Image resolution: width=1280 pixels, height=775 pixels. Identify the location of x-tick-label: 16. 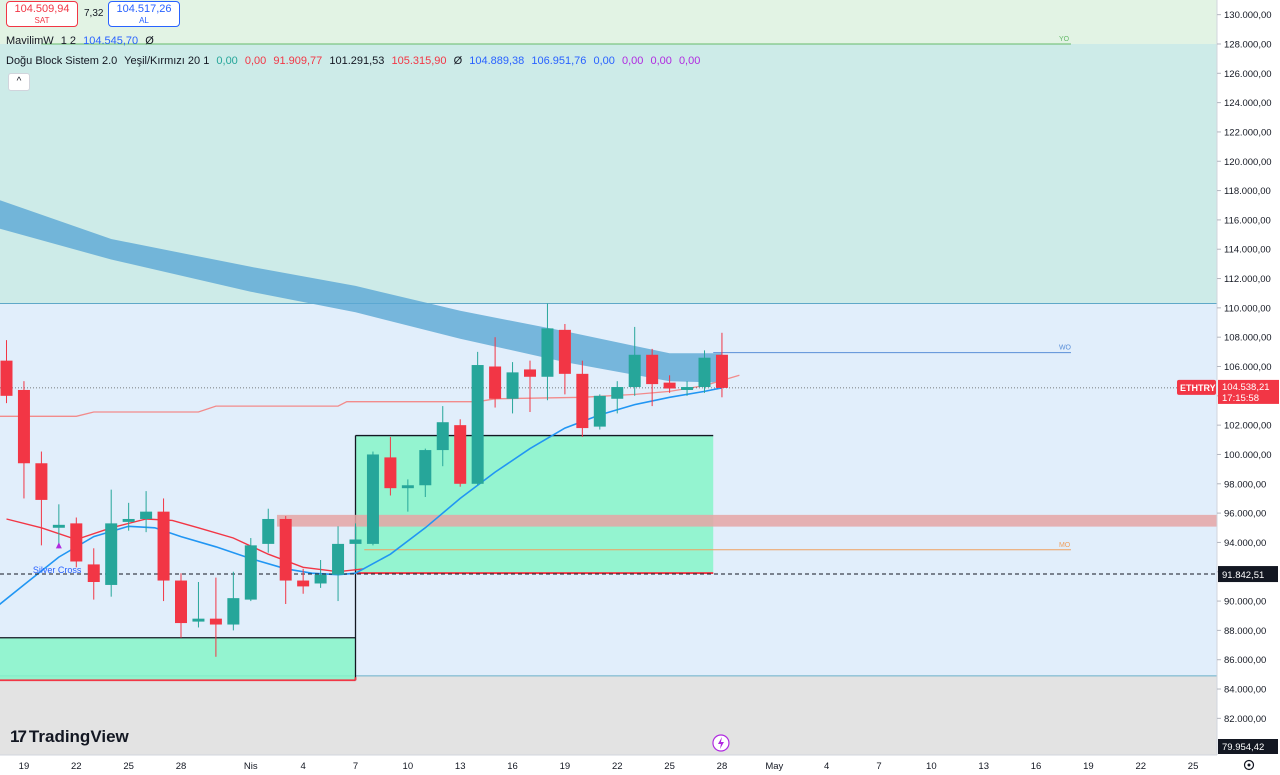
(1036, 766).